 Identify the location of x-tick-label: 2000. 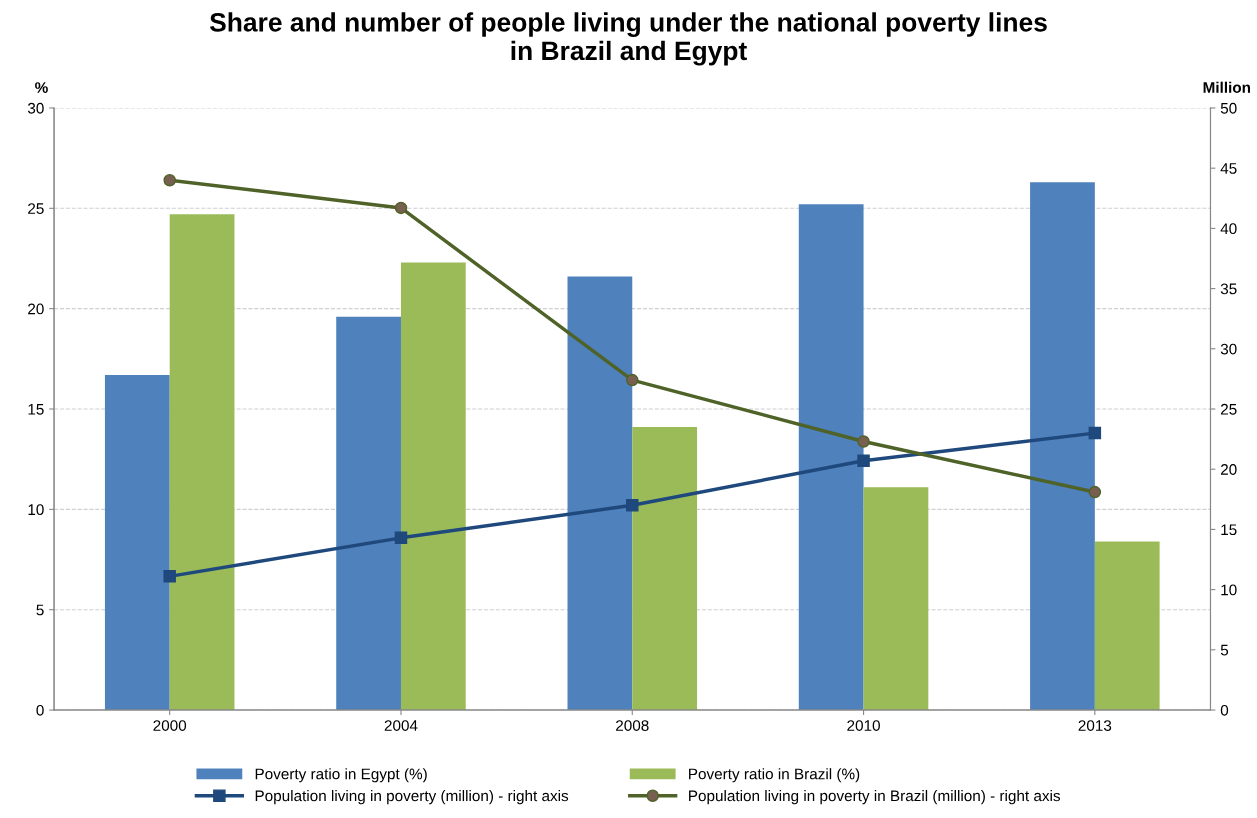
(170, 725).